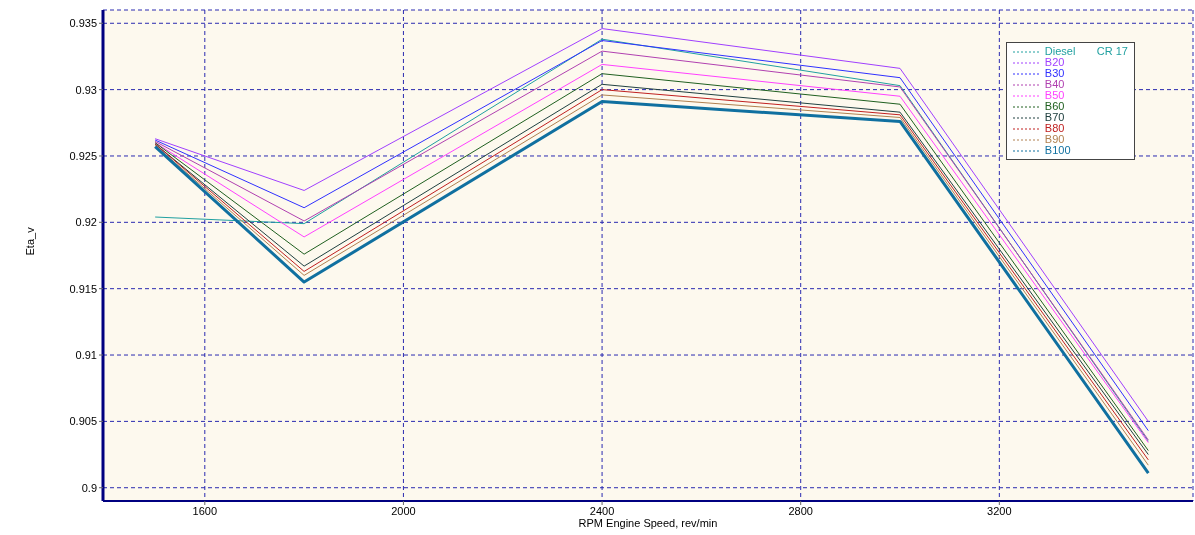 This screenshot has height=535, width=1195. I want to click on x-tick-label: 3200, so click(999, 510).